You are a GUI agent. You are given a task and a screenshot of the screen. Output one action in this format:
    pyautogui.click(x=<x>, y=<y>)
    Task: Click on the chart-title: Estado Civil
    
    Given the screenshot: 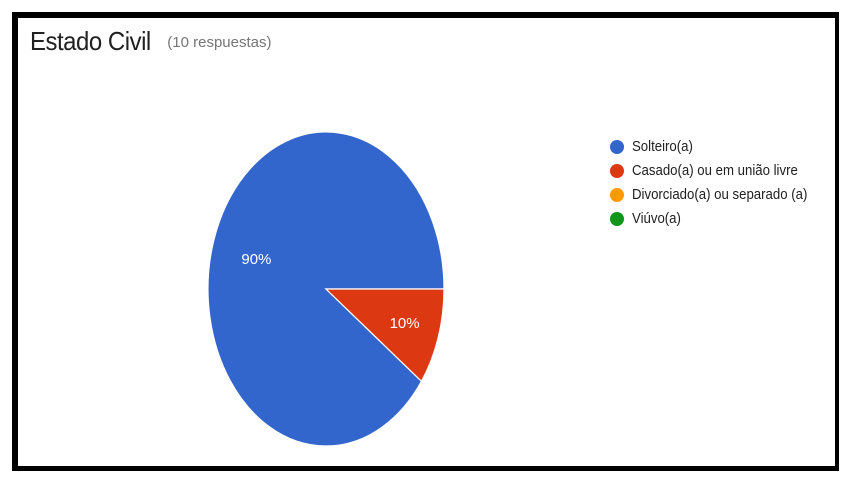 What is the action you would take?
    pyautogui.click(x=90, y=41)
    